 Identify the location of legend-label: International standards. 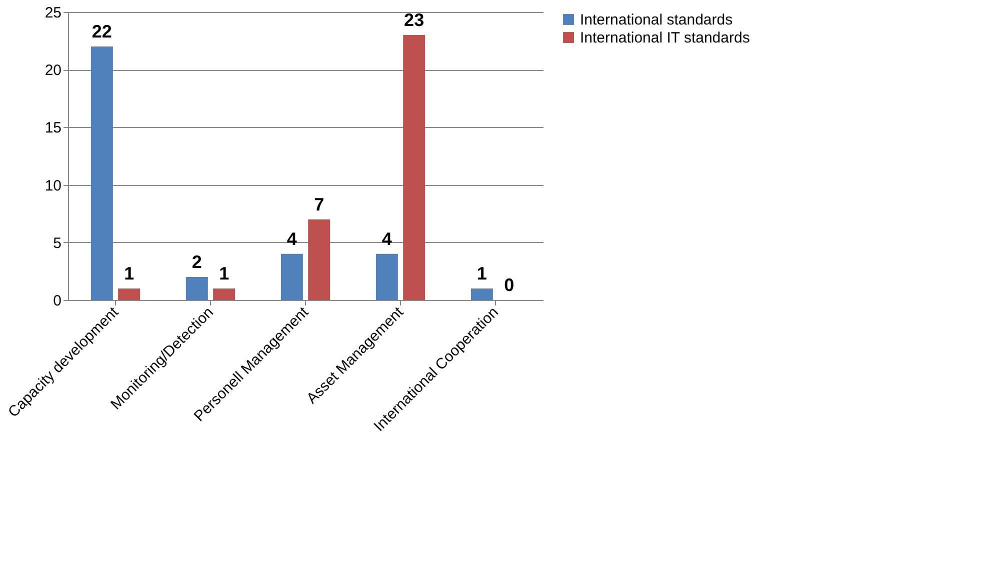
(656, 20).